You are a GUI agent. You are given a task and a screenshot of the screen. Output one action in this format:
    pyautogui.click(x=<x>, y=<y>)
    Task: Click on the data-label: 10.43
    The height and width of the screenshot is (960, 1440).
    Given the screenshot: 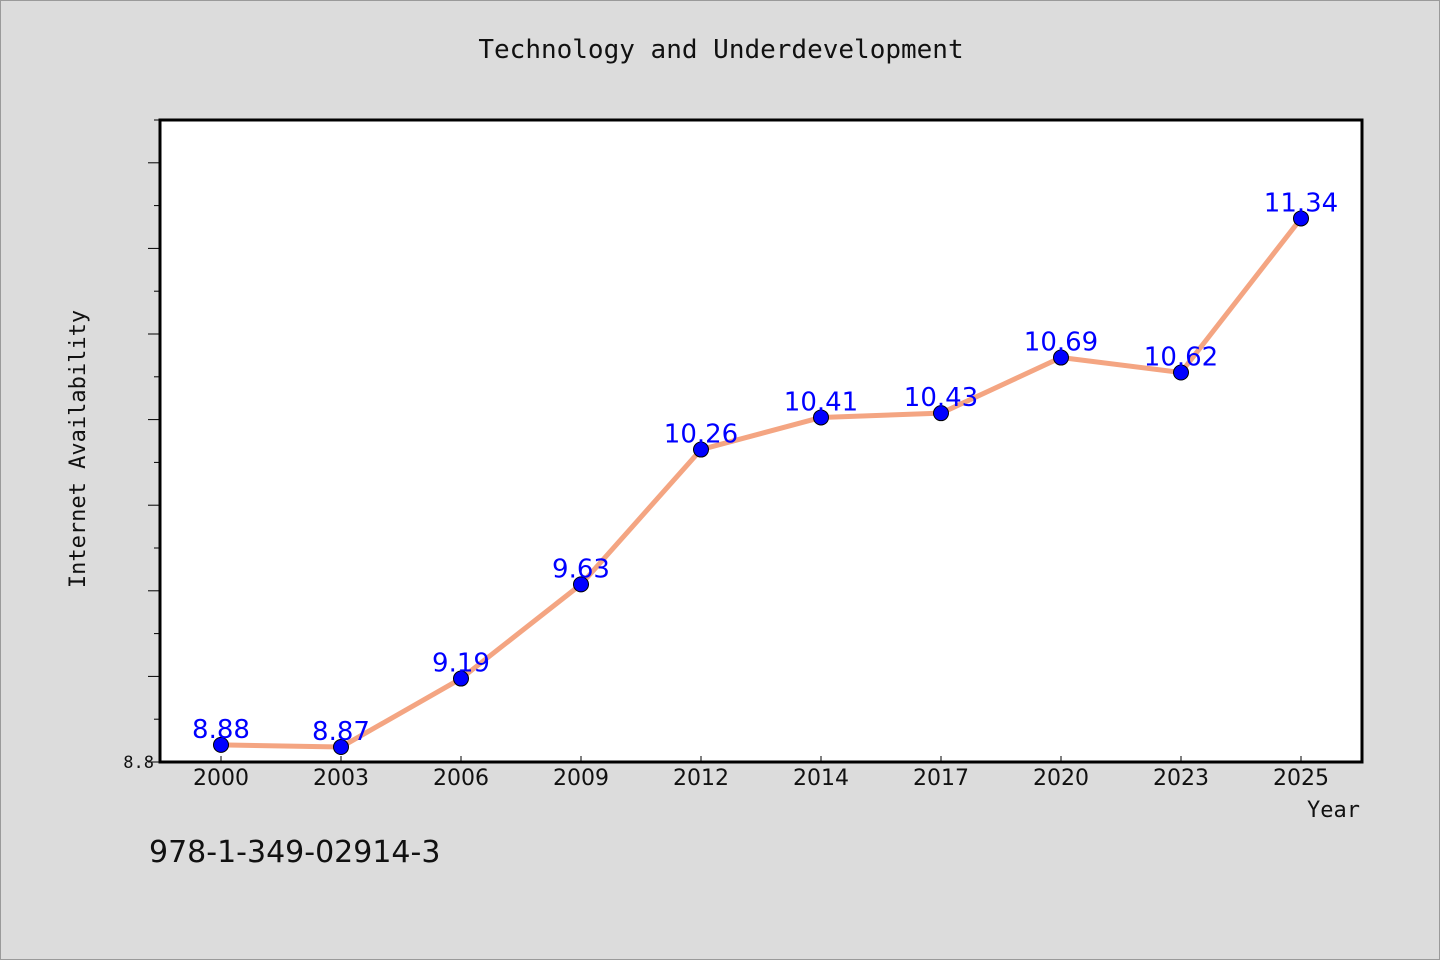 What is the action you would take?
    pyautogui.click(x=941, y=398)
    